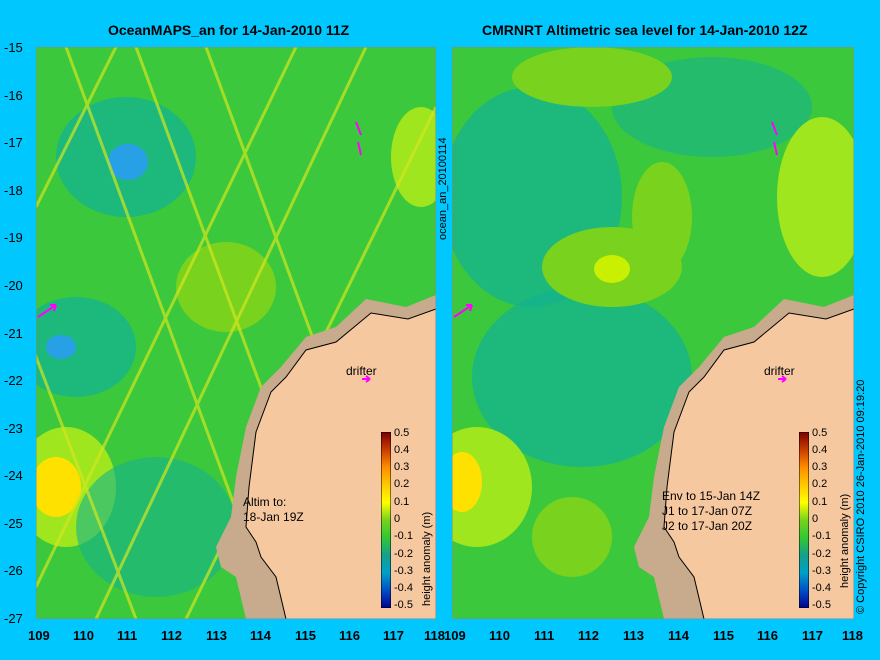 This screenshot has height=660, width=880. What do you see at coordinates (229, 30) in the screenshot?
I see `left-panel-title: OceanMAPS_an for 14-Jan-2010 11Z` at bounding box center [229, 30].